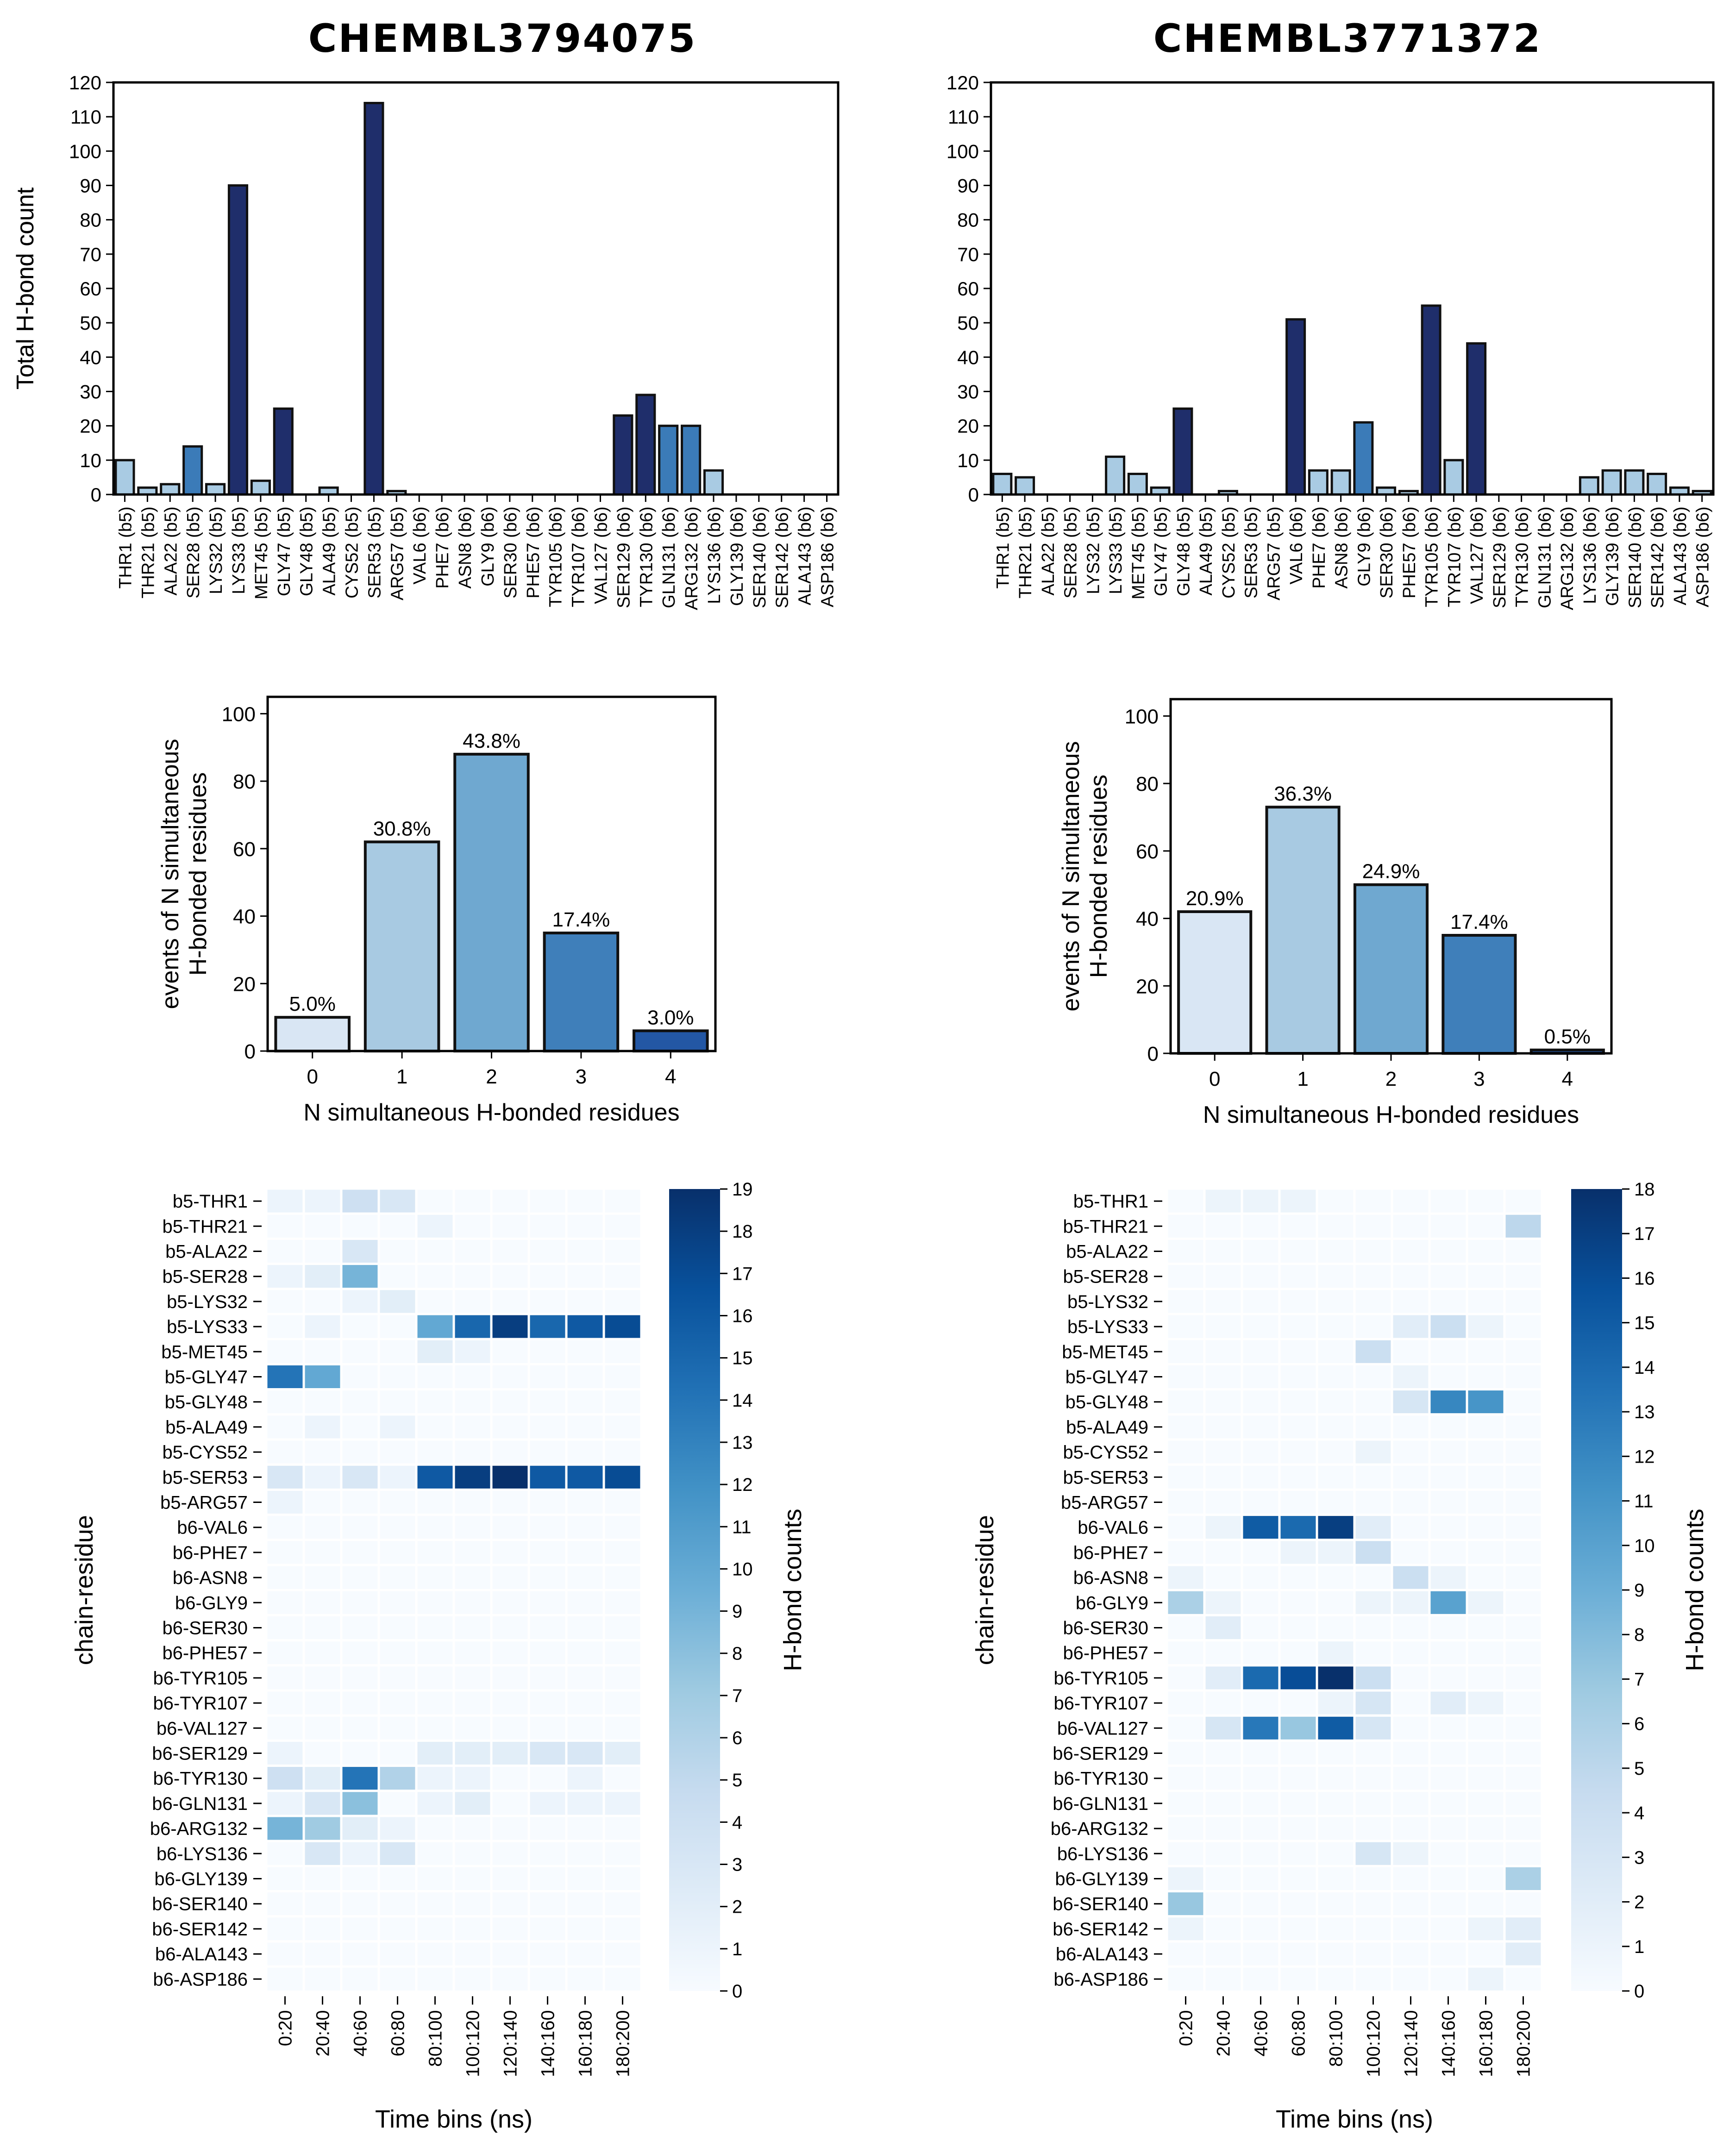 This screenshot has width=1736, height=2147. Describe the element at coordinates (401, 1076) in the screenshot. I see `x-tick-label: 1` at that location.